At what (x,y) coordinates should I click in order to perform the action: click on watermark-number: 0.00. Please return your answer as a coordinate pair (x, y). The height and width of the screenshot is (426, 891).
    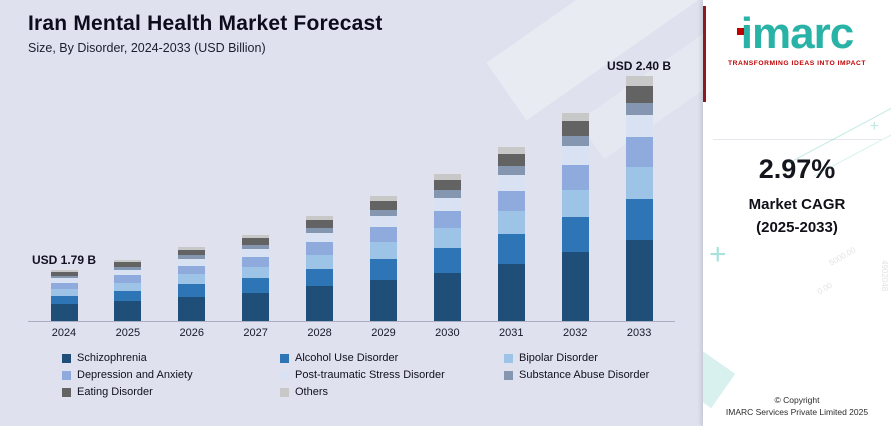
    Looking at the image, I should click on (825, 288).